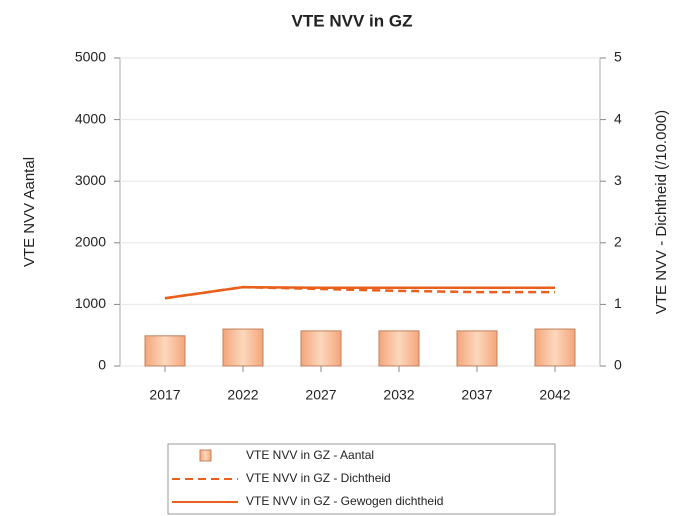 The width and height of the screenshot is (678, 516). I want to click on x-tick-label: 2017, so click(164, 395).